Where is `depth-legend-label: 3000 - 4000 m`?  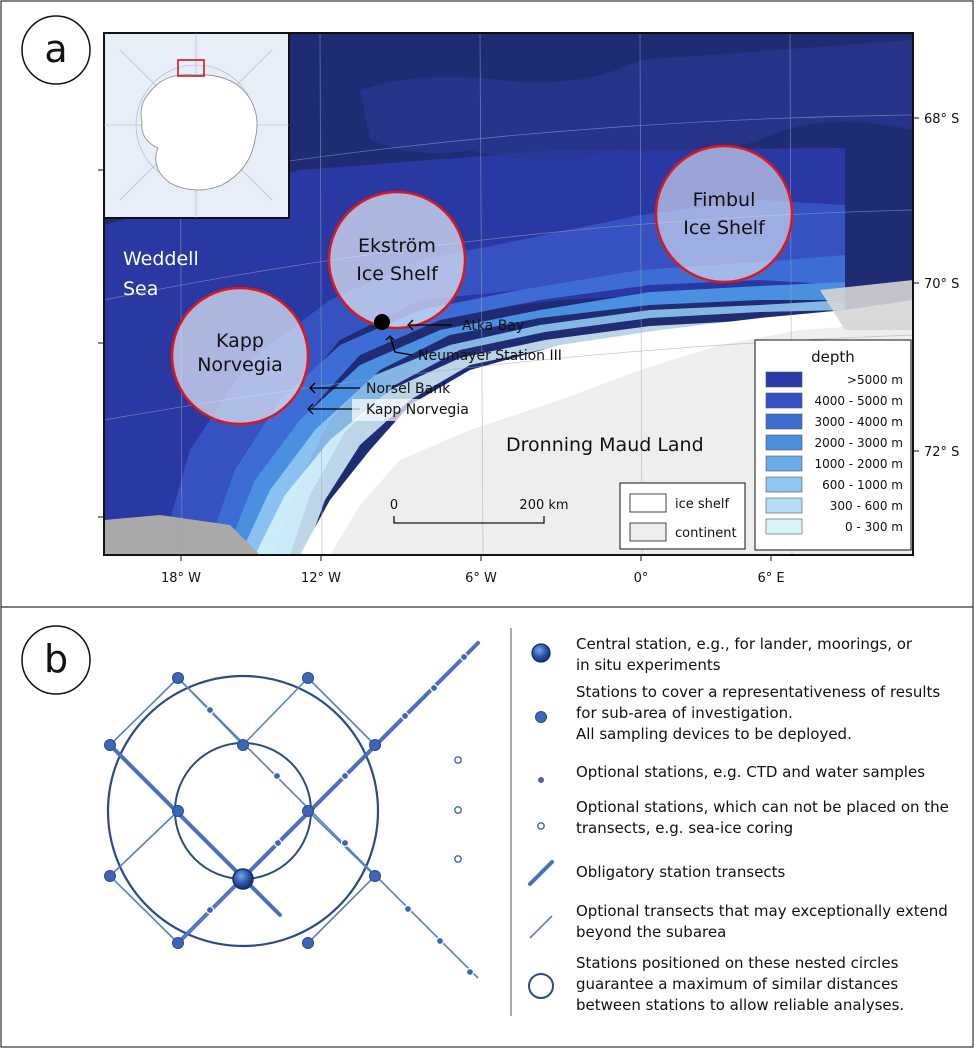
depth-legend-label: 3000 - 4000 m is located at coordinates (858, 422).